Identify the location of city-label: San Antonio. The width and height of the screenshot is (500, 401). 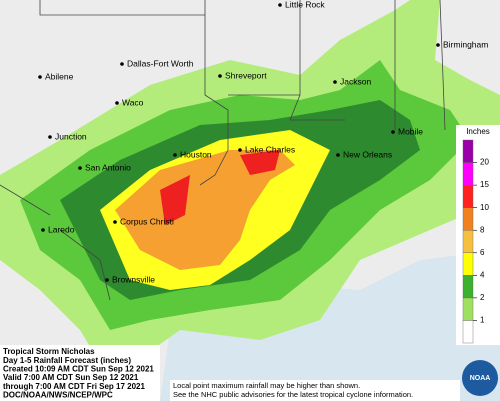
(108, 167).